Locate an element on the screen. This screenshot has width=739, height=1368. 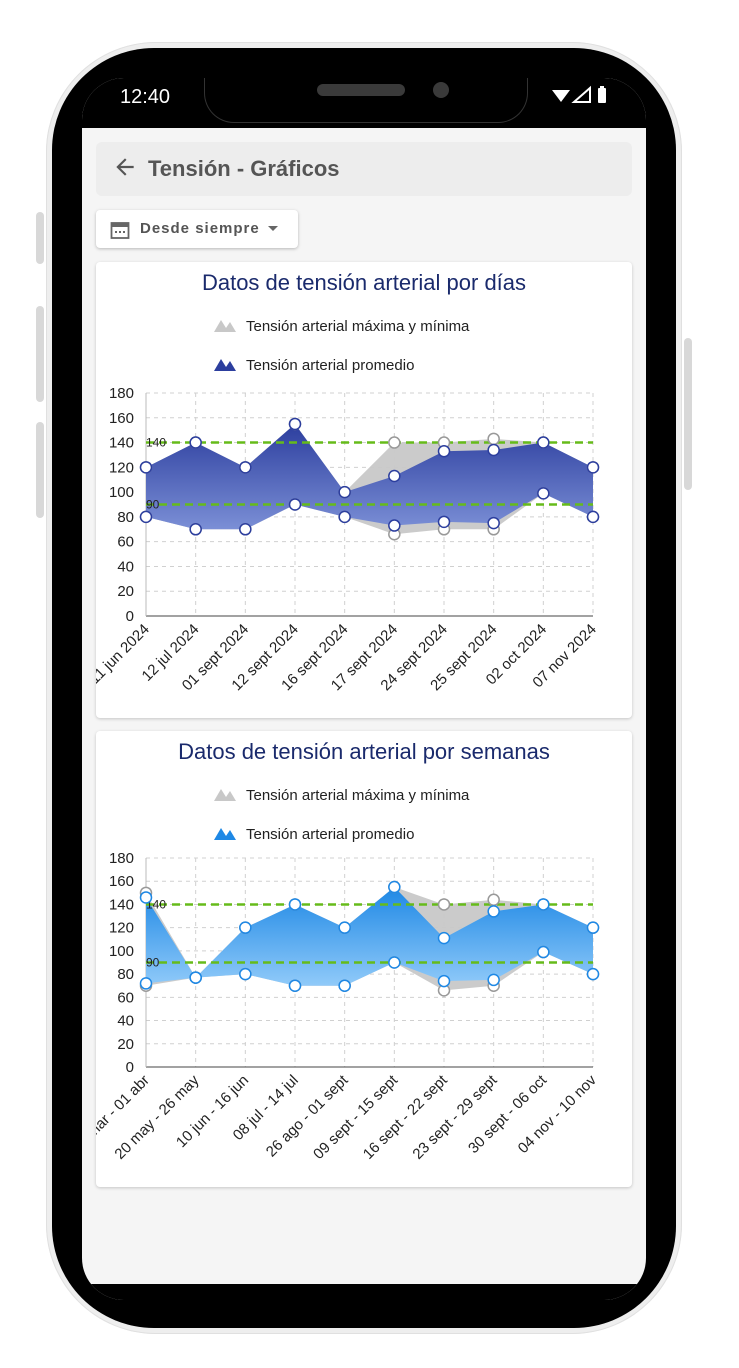
x-tick-label: 16 sept - 22 sept is located at coordinates (406, 1117).